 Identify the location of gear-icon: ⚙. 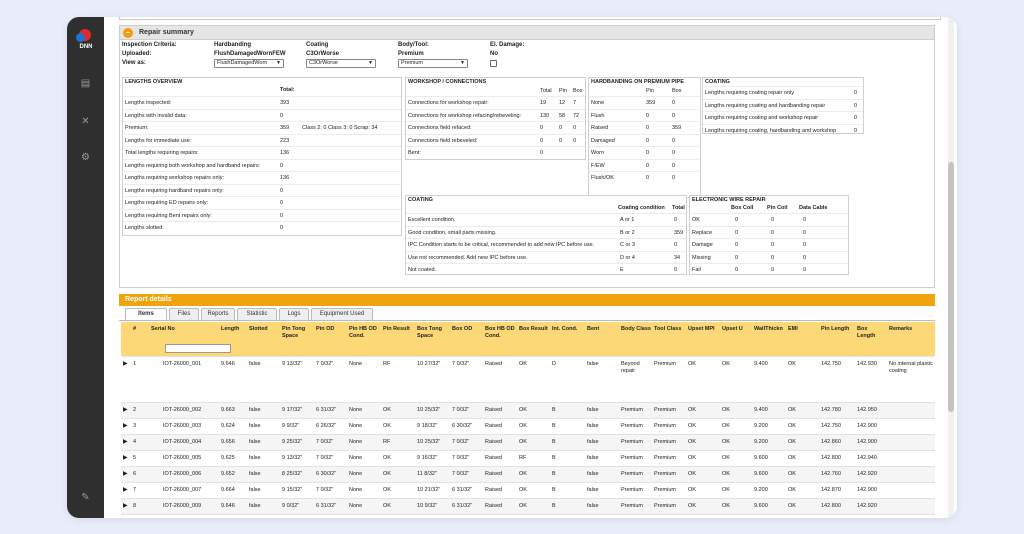
(85, 157).